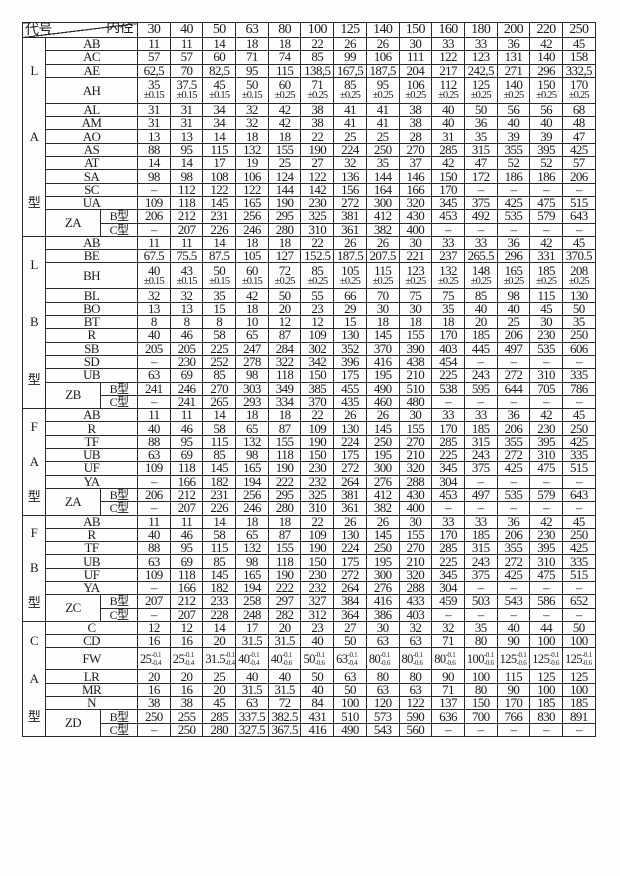  What do you see at coordinates (284, 641) in the screenshot?
I see `value-cell: 31.5` at bounding box center [284, 641].